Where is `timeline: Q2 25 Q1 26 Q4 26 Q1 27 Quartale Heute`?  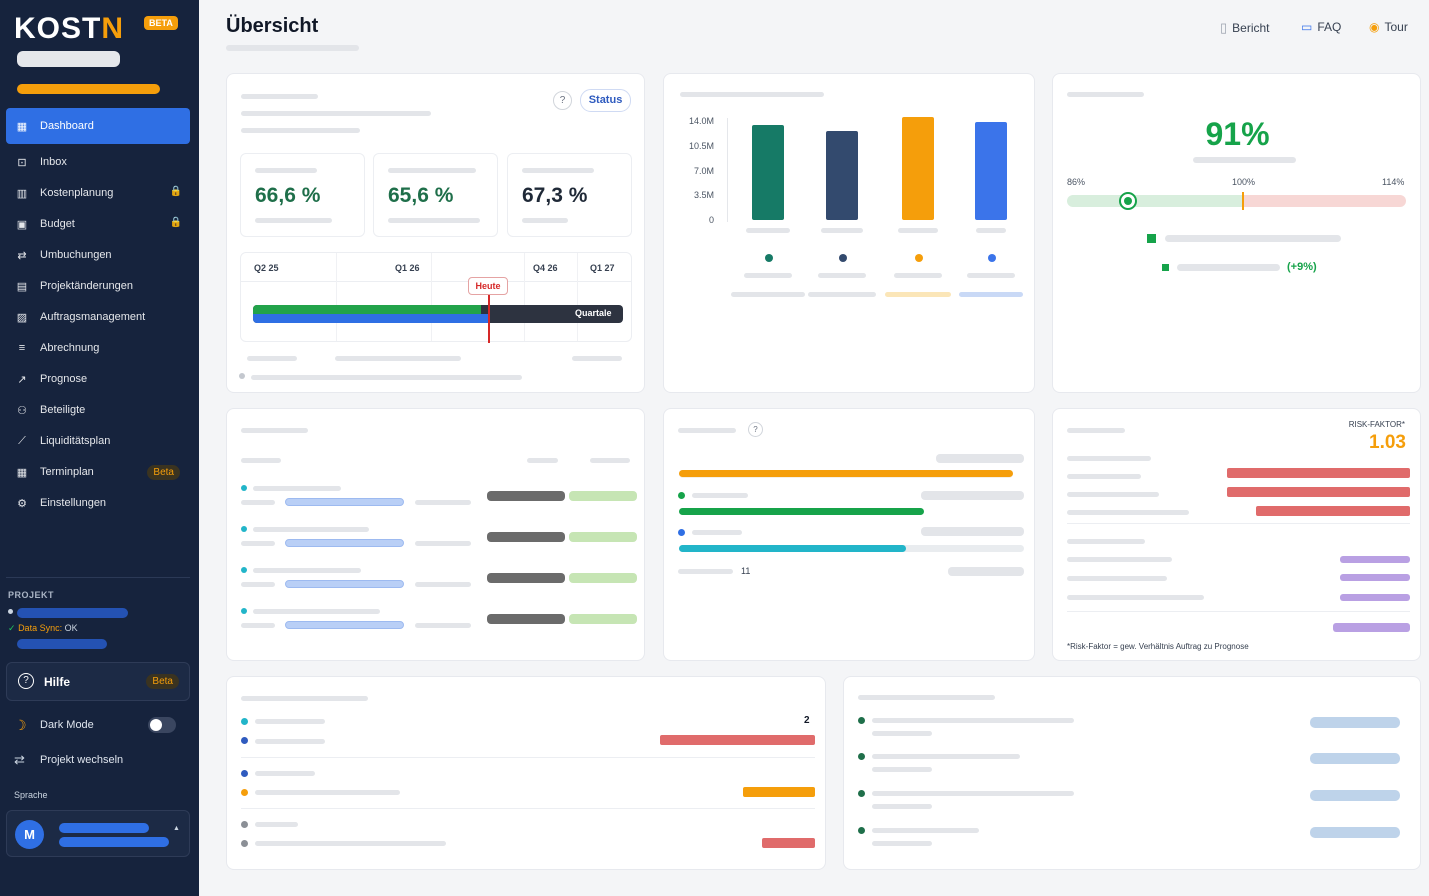 timeline: Q2 25 Q1 26 Q4 26 Q1 27 Quartale Heute is located at coordinates (436, 297).